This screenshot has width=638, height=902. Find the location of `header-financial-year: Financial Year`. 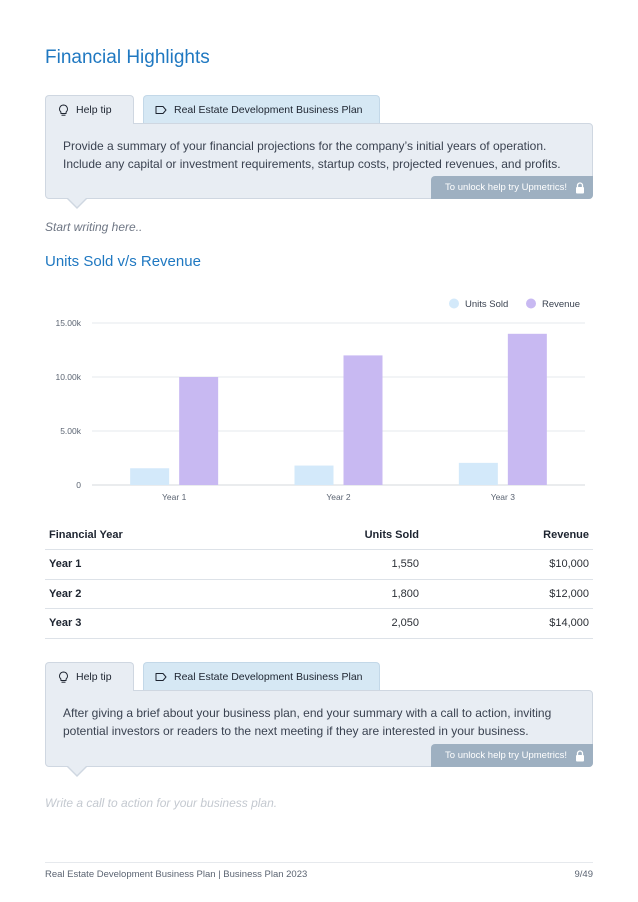

header-financial-year: Financial Year is located at coordinates (86, 534).